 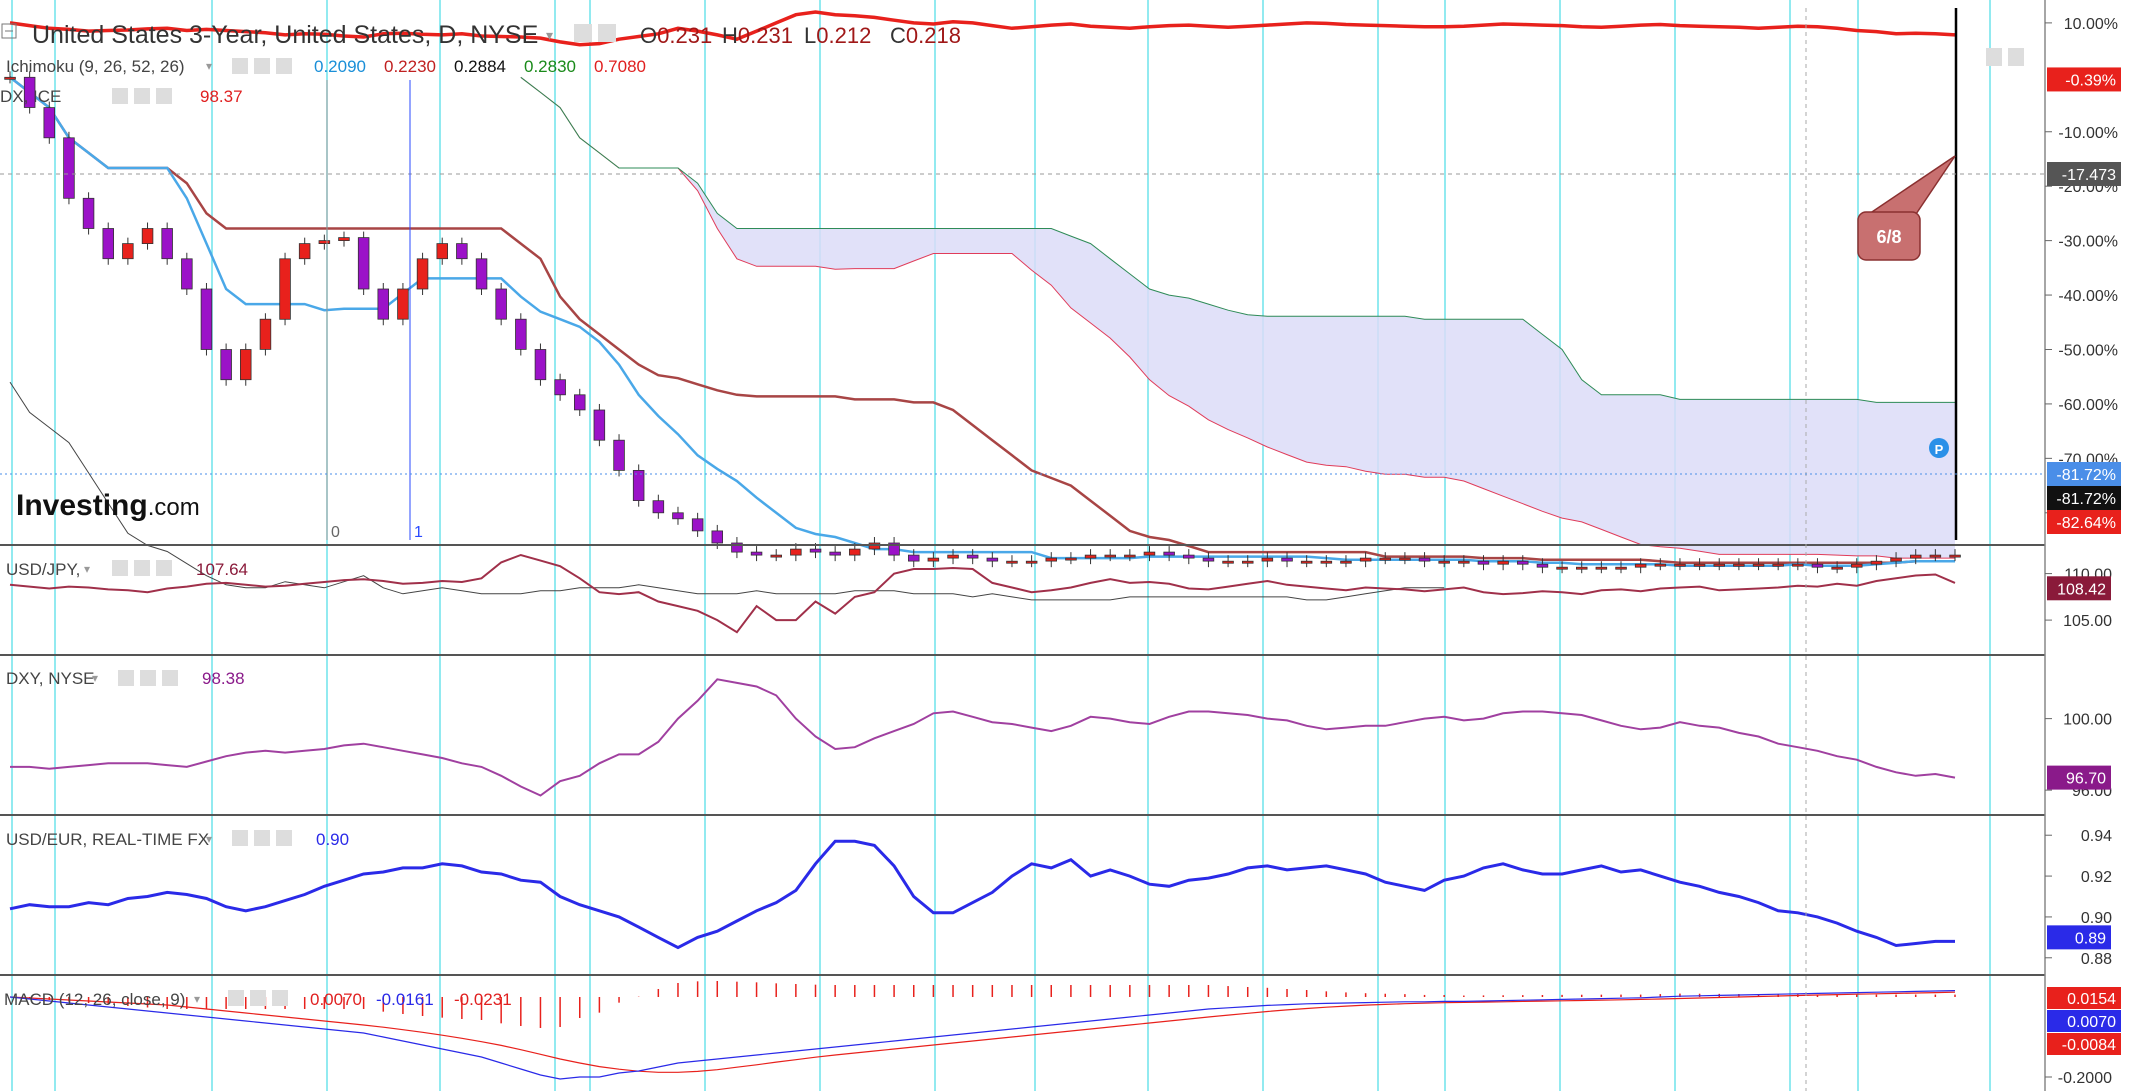 What do you see at coordinates (2088, 405) in the screenshot?
I see `main-tick-label-6: -60.00%` at bounding box center [2088, 405].